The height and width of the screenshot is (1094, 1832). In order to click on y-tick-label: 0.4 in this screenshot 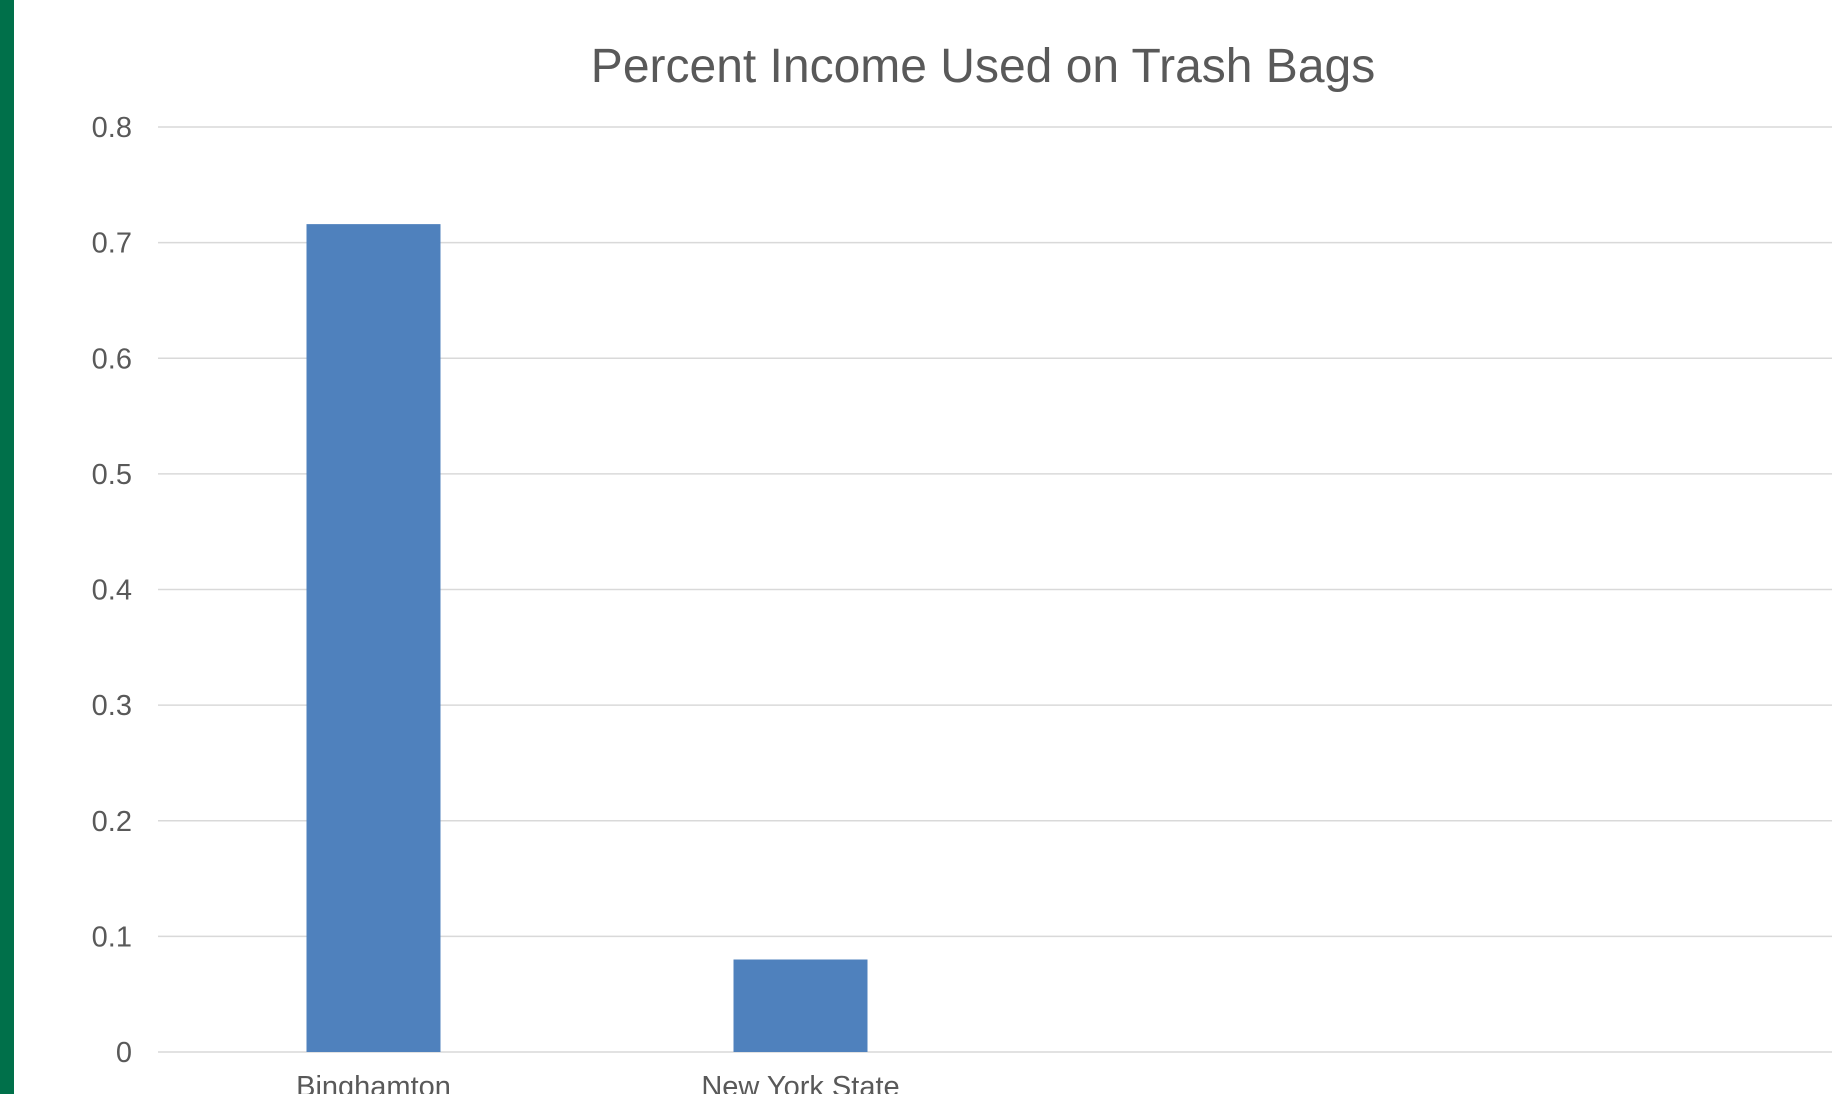, I will do `click(112, 591)`.